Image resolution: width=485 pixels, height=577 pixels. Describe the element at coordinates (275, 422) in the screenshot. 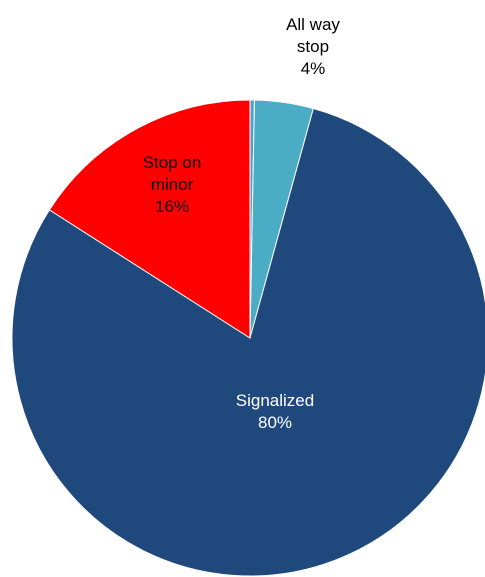

I see `slice-label-line: 80%` at that location.